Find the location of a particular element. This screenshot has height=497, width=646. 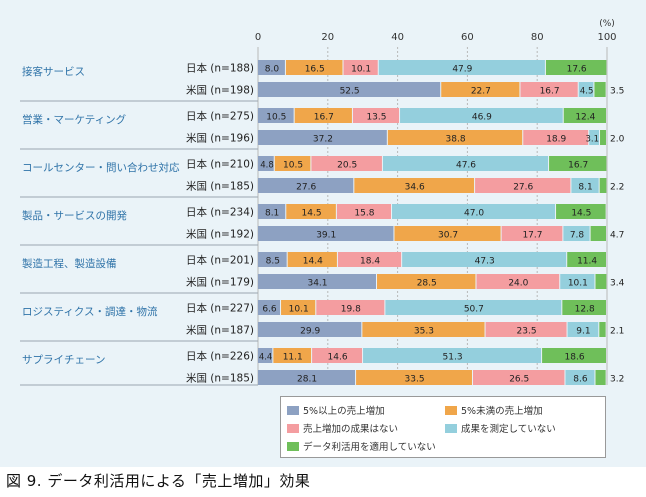

data-label: 14.5 is located at coordinates (312, 214).